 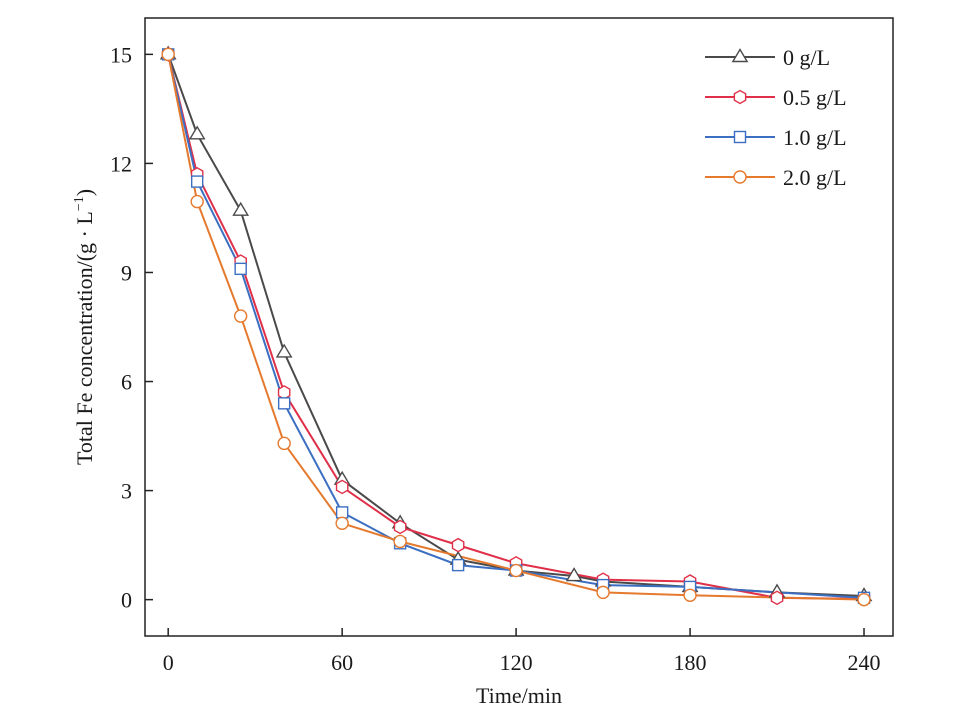 What do you see at coordinates (806, 57) in the screenshot?
I see `legend-label: 0 g/L` at bounding box center [806, 57].